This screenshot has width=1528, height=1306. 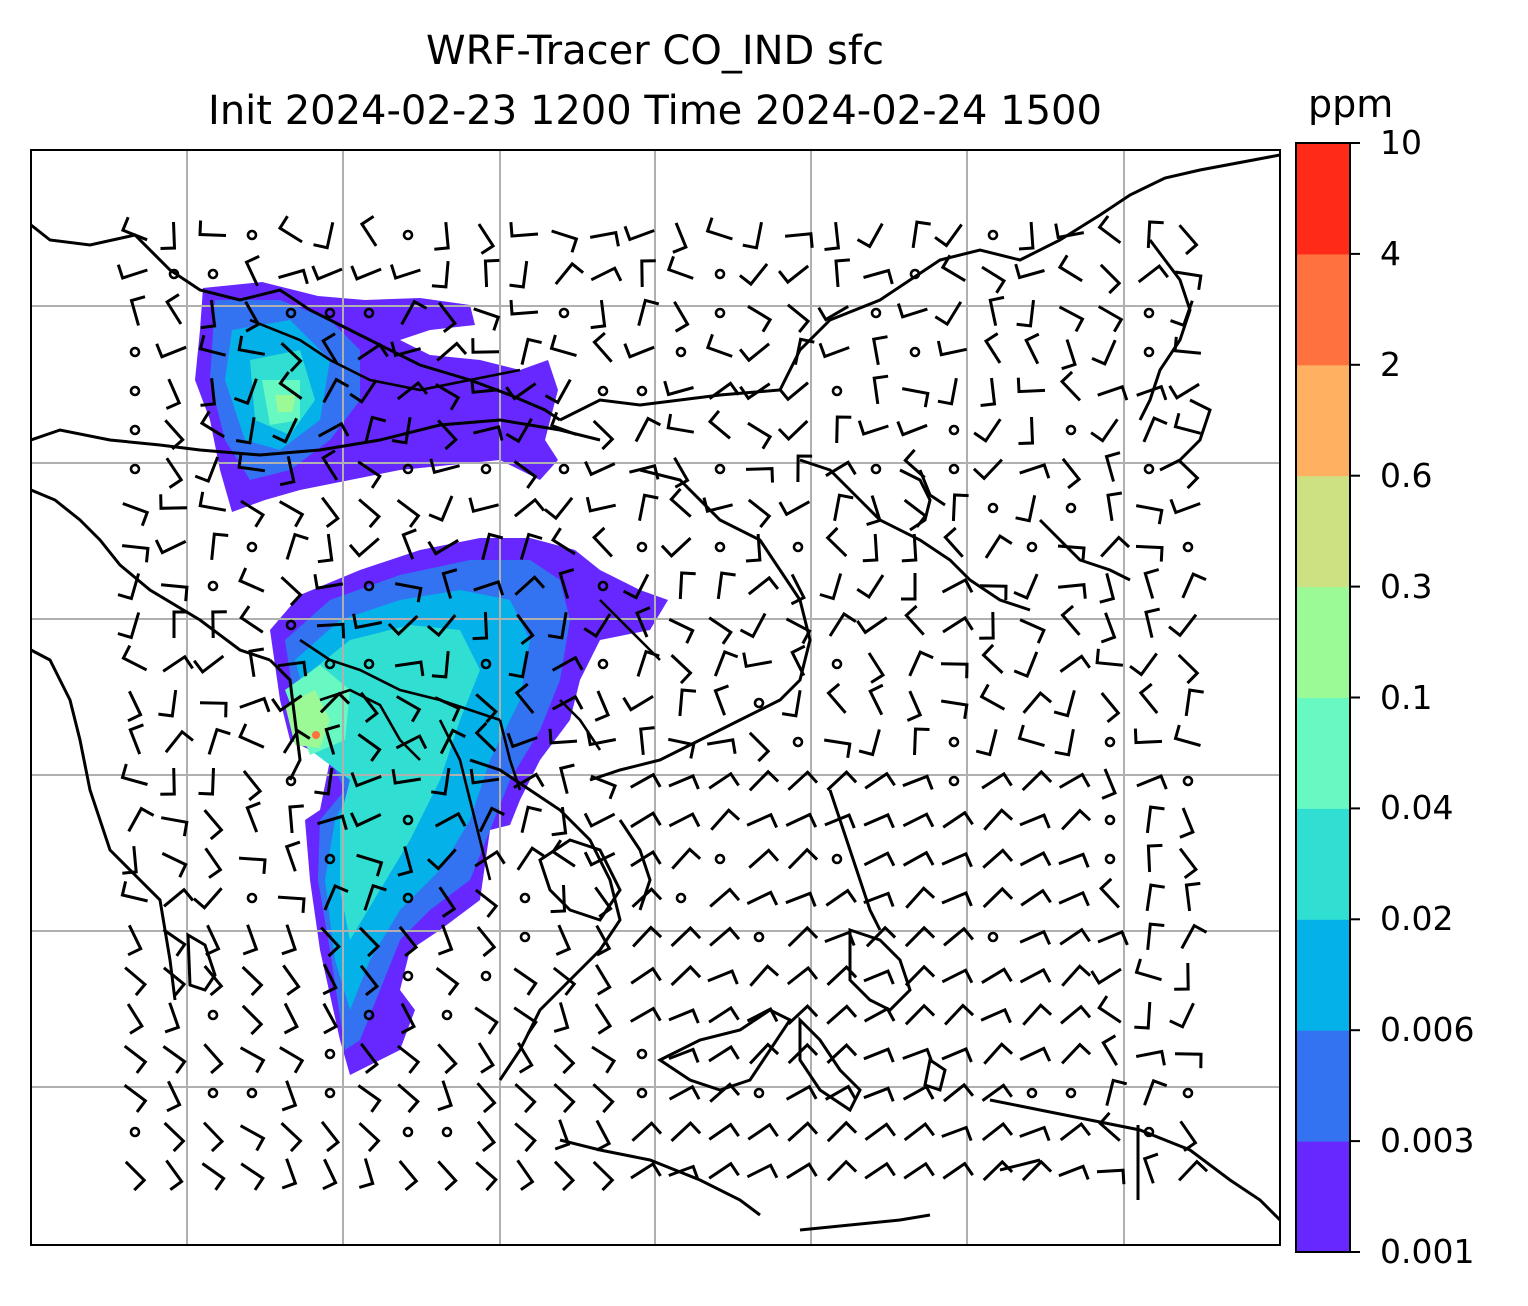 What do you see at coordinates (1406, 697) in the screenshot?
I see `colorbar-tick-label: 0.1` at bounding box center [1406, 697].